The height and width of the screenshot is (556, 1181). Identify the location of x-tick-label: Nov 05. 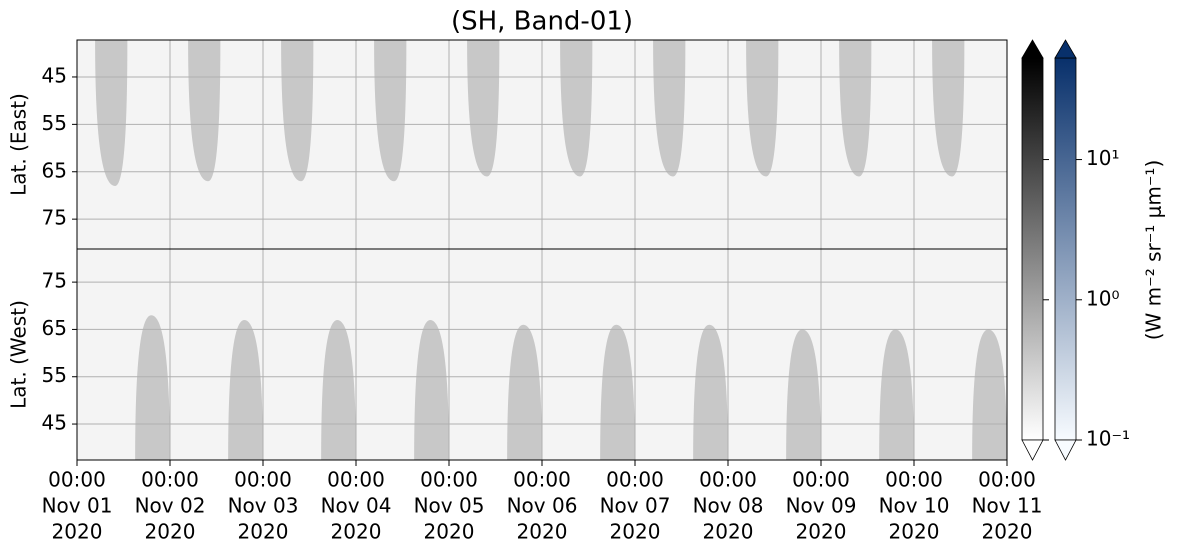
(449, 506).